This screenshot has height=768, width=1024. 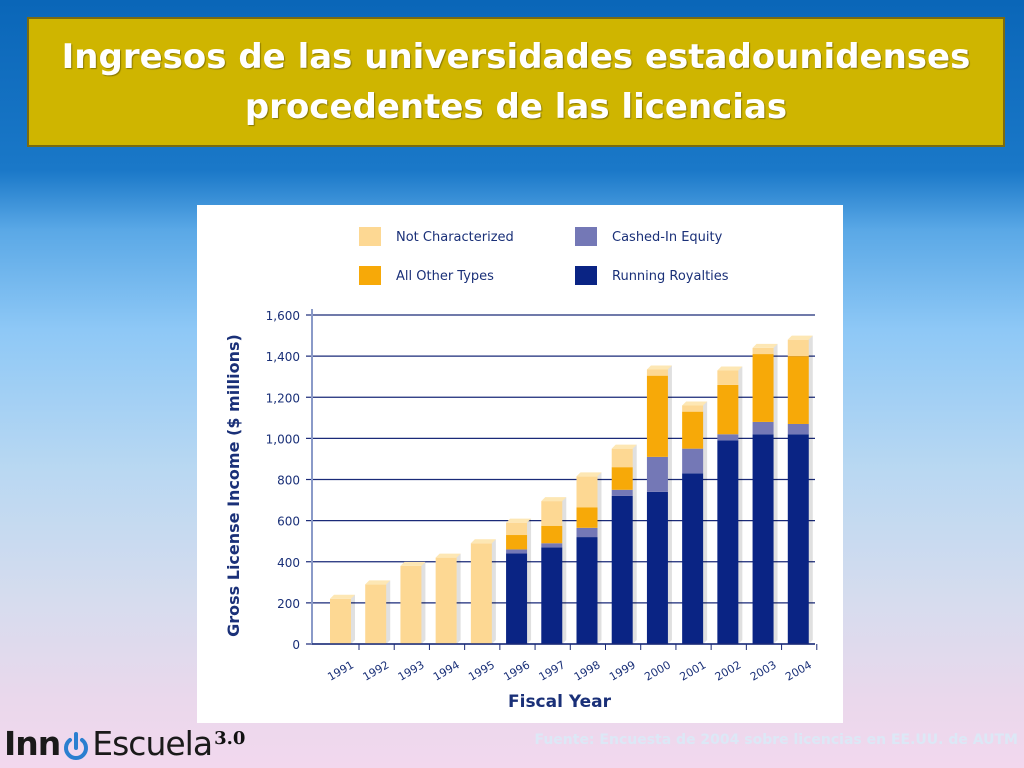 I want to click on y-tick-label: 1,600, so click(x=283, y=316).